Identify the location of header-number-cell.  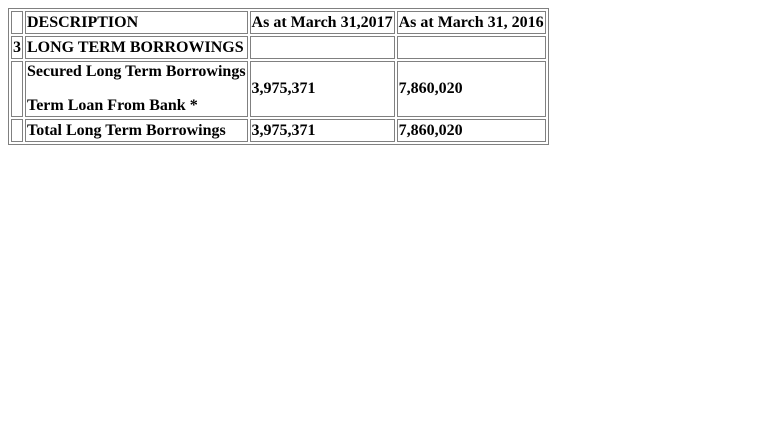
(17, 22).